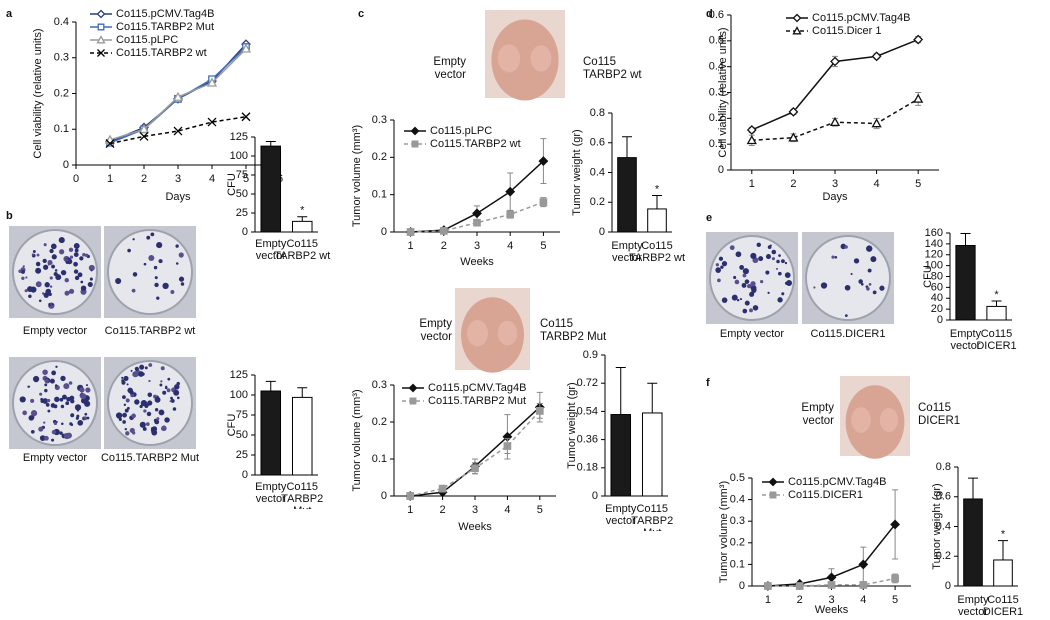 The width and height of the screenshot is (1050, 620). What do you see at coordinates (597, 143) in the screenshot?
I see `y-tick-label: 0.6` at bounding box center [597, 143].